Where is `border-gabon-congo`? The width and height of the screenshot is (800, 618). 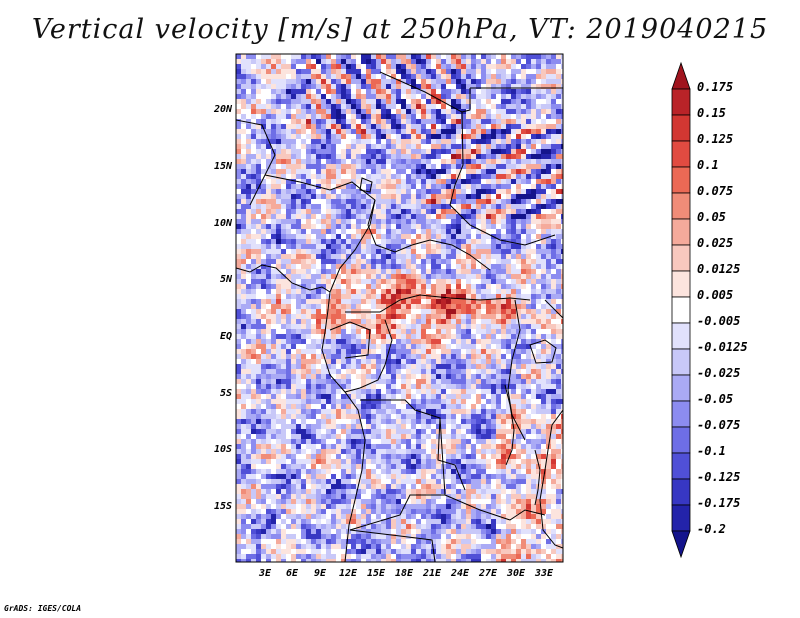
border-gabon-congo is located at coordinates (350, 340).